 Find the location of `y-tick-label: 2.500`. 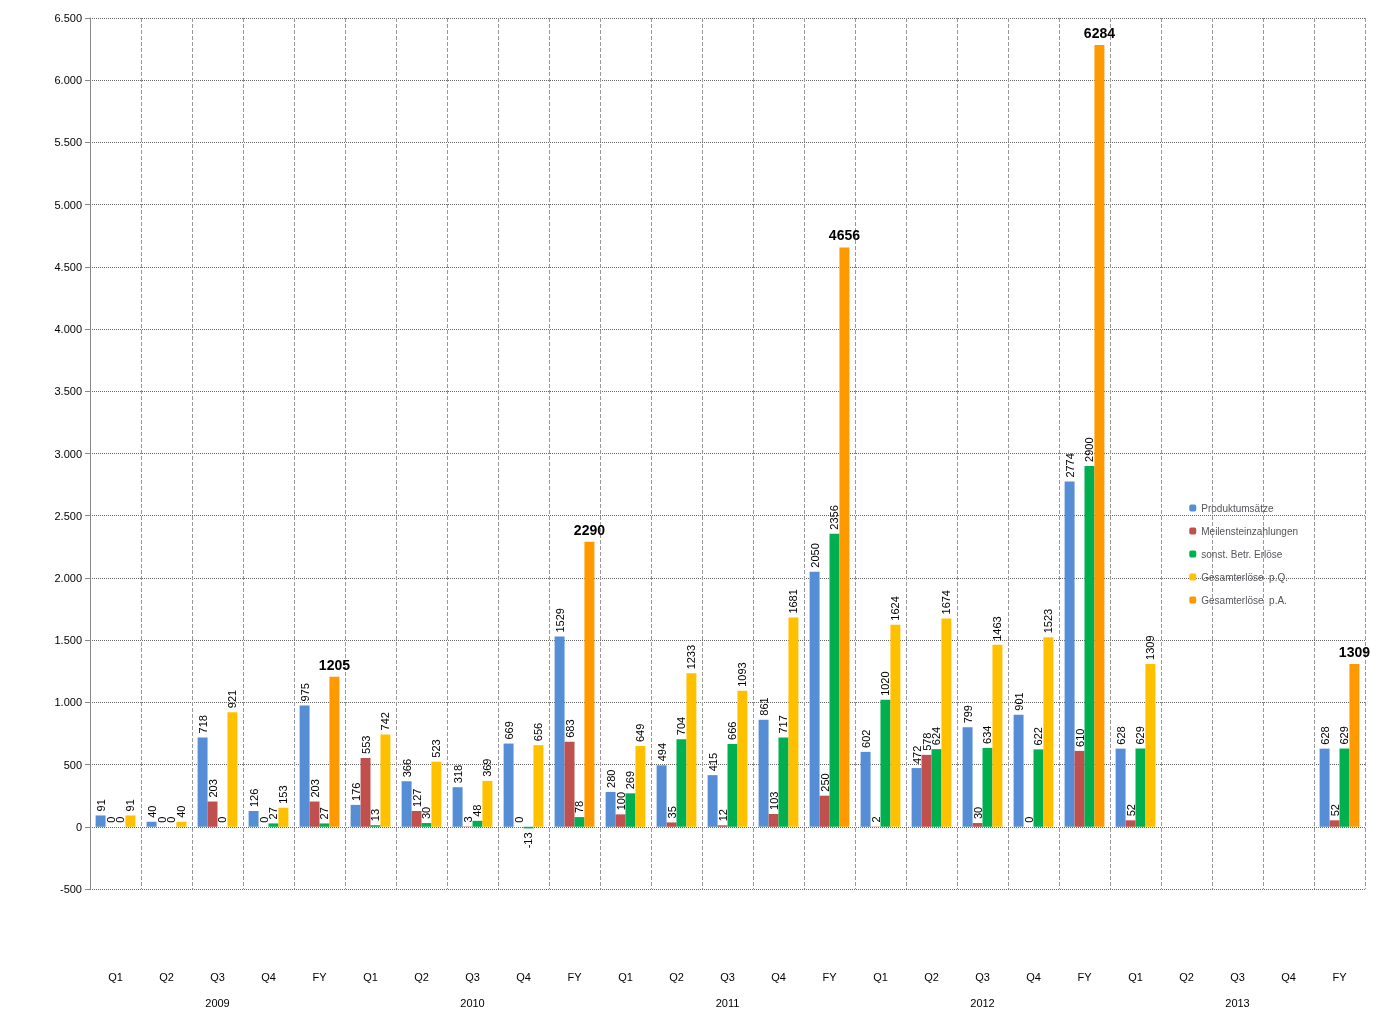

y-tick-label: 2.500 is located at coordinates (68, 515).